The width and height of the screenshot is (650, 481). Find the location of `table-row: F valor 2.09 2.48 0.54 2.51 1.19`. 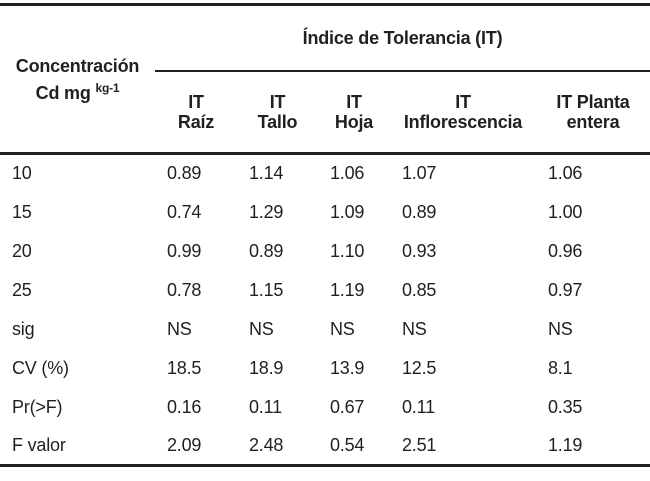

table-row: F valor 2.09 2.48 0.54 2.51 1.19 is located at coordinates (325, 446).